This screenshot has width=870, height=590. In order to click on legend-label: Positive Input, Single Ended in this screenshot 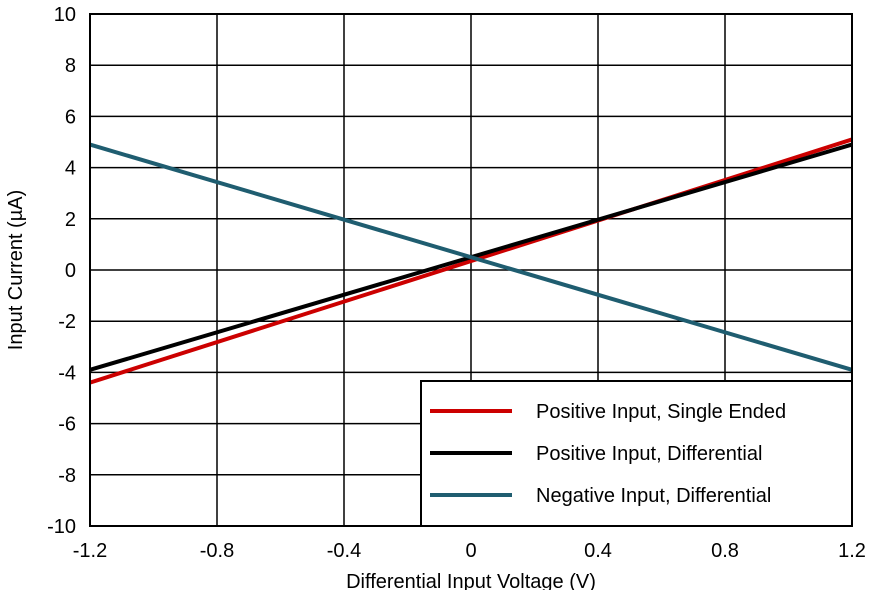, I will do `click(661, 412)`.